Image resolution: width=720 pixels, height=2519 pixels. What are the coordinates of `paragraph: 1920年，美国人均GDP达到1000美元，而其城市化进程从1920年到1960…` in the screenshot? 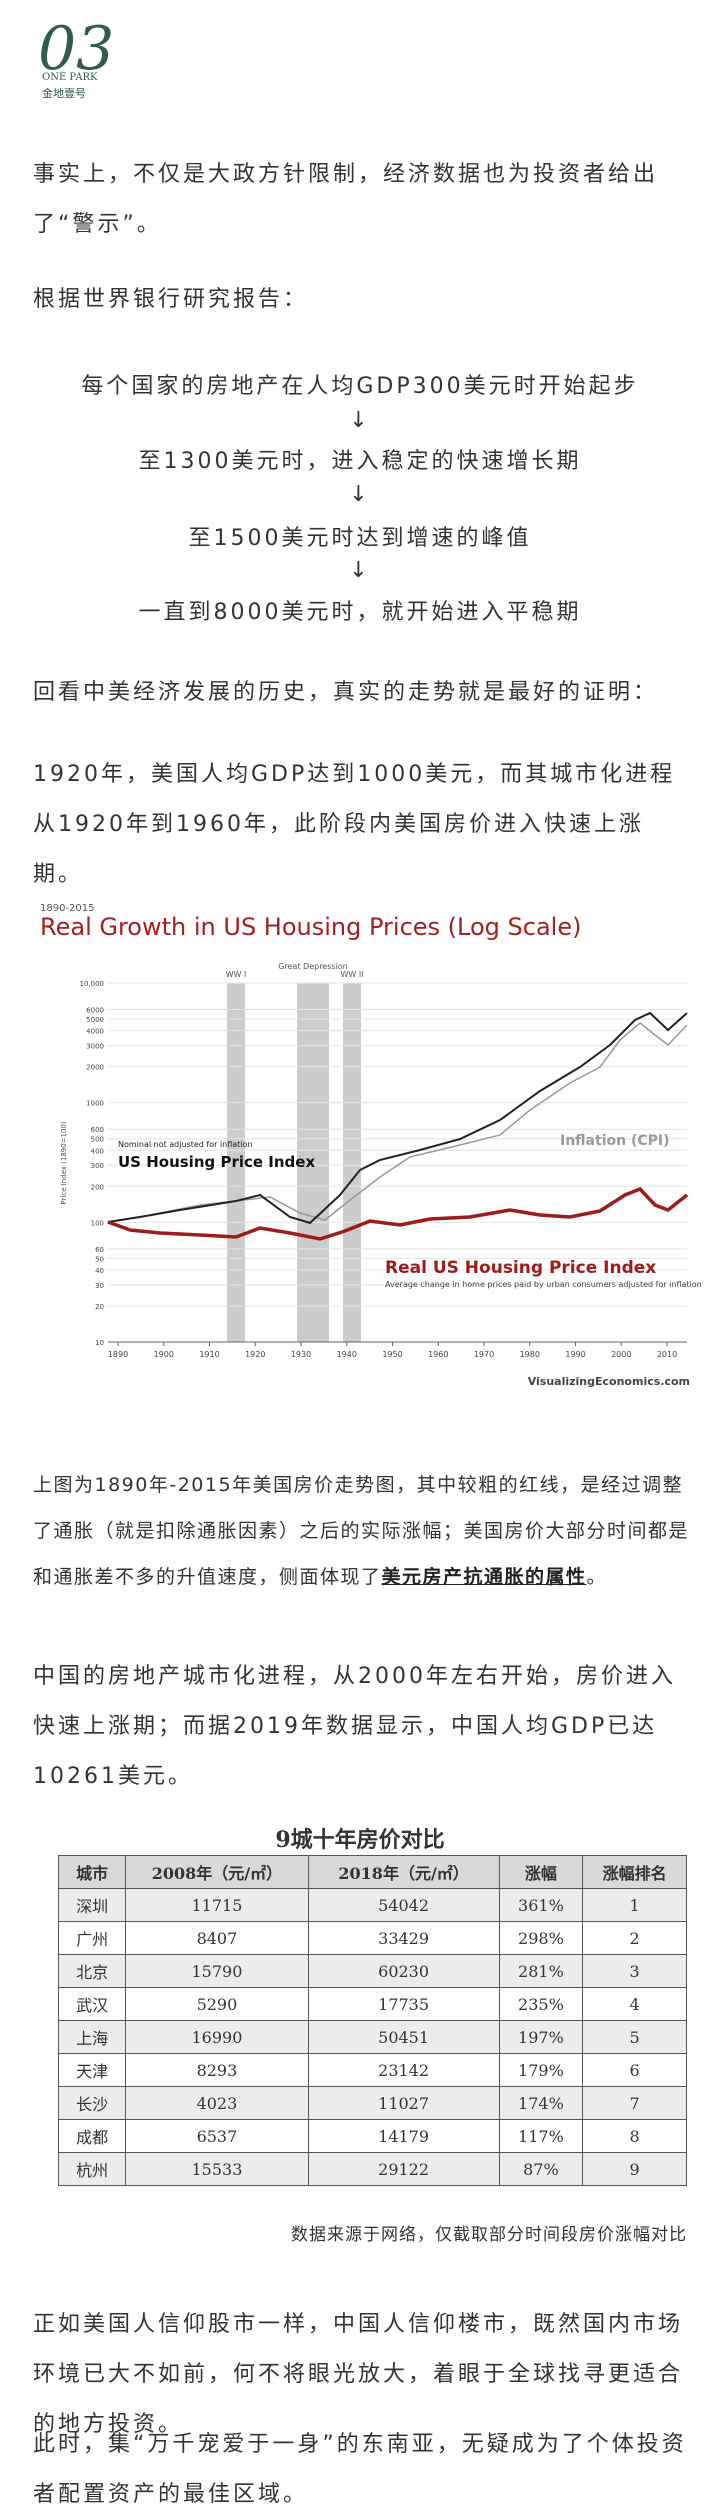 It's located at (354, 824).